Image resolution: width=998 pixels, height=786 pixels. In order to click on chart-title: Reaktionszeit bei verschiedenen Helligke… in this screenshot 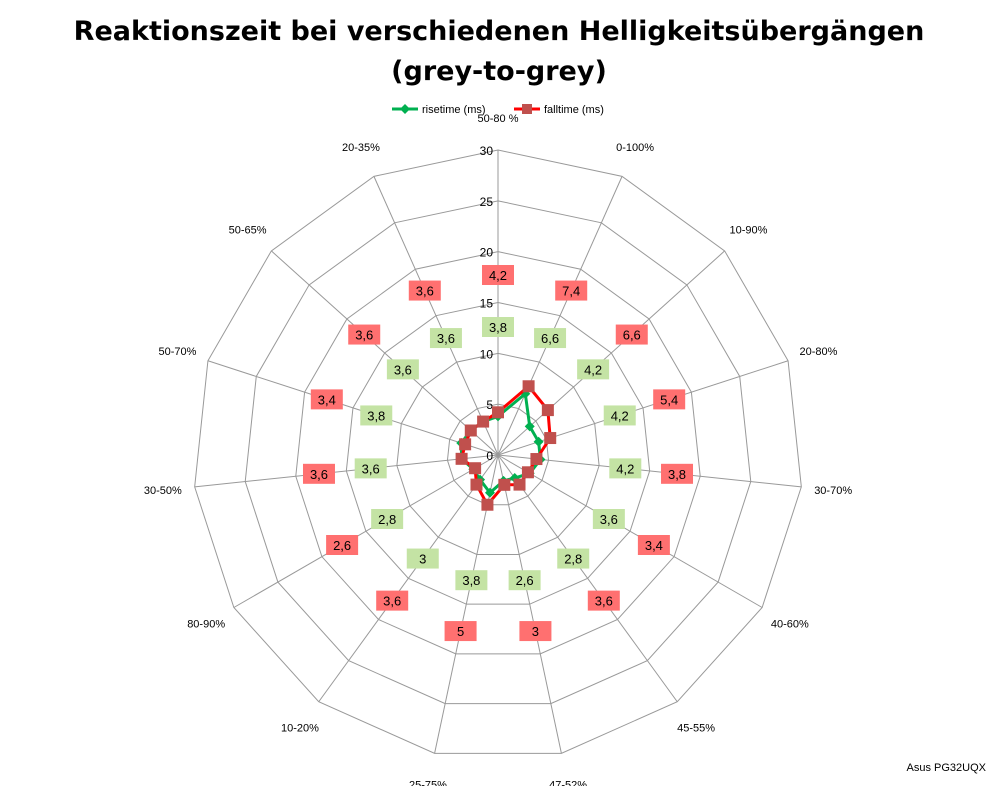, I will do `click(499, 52)`.